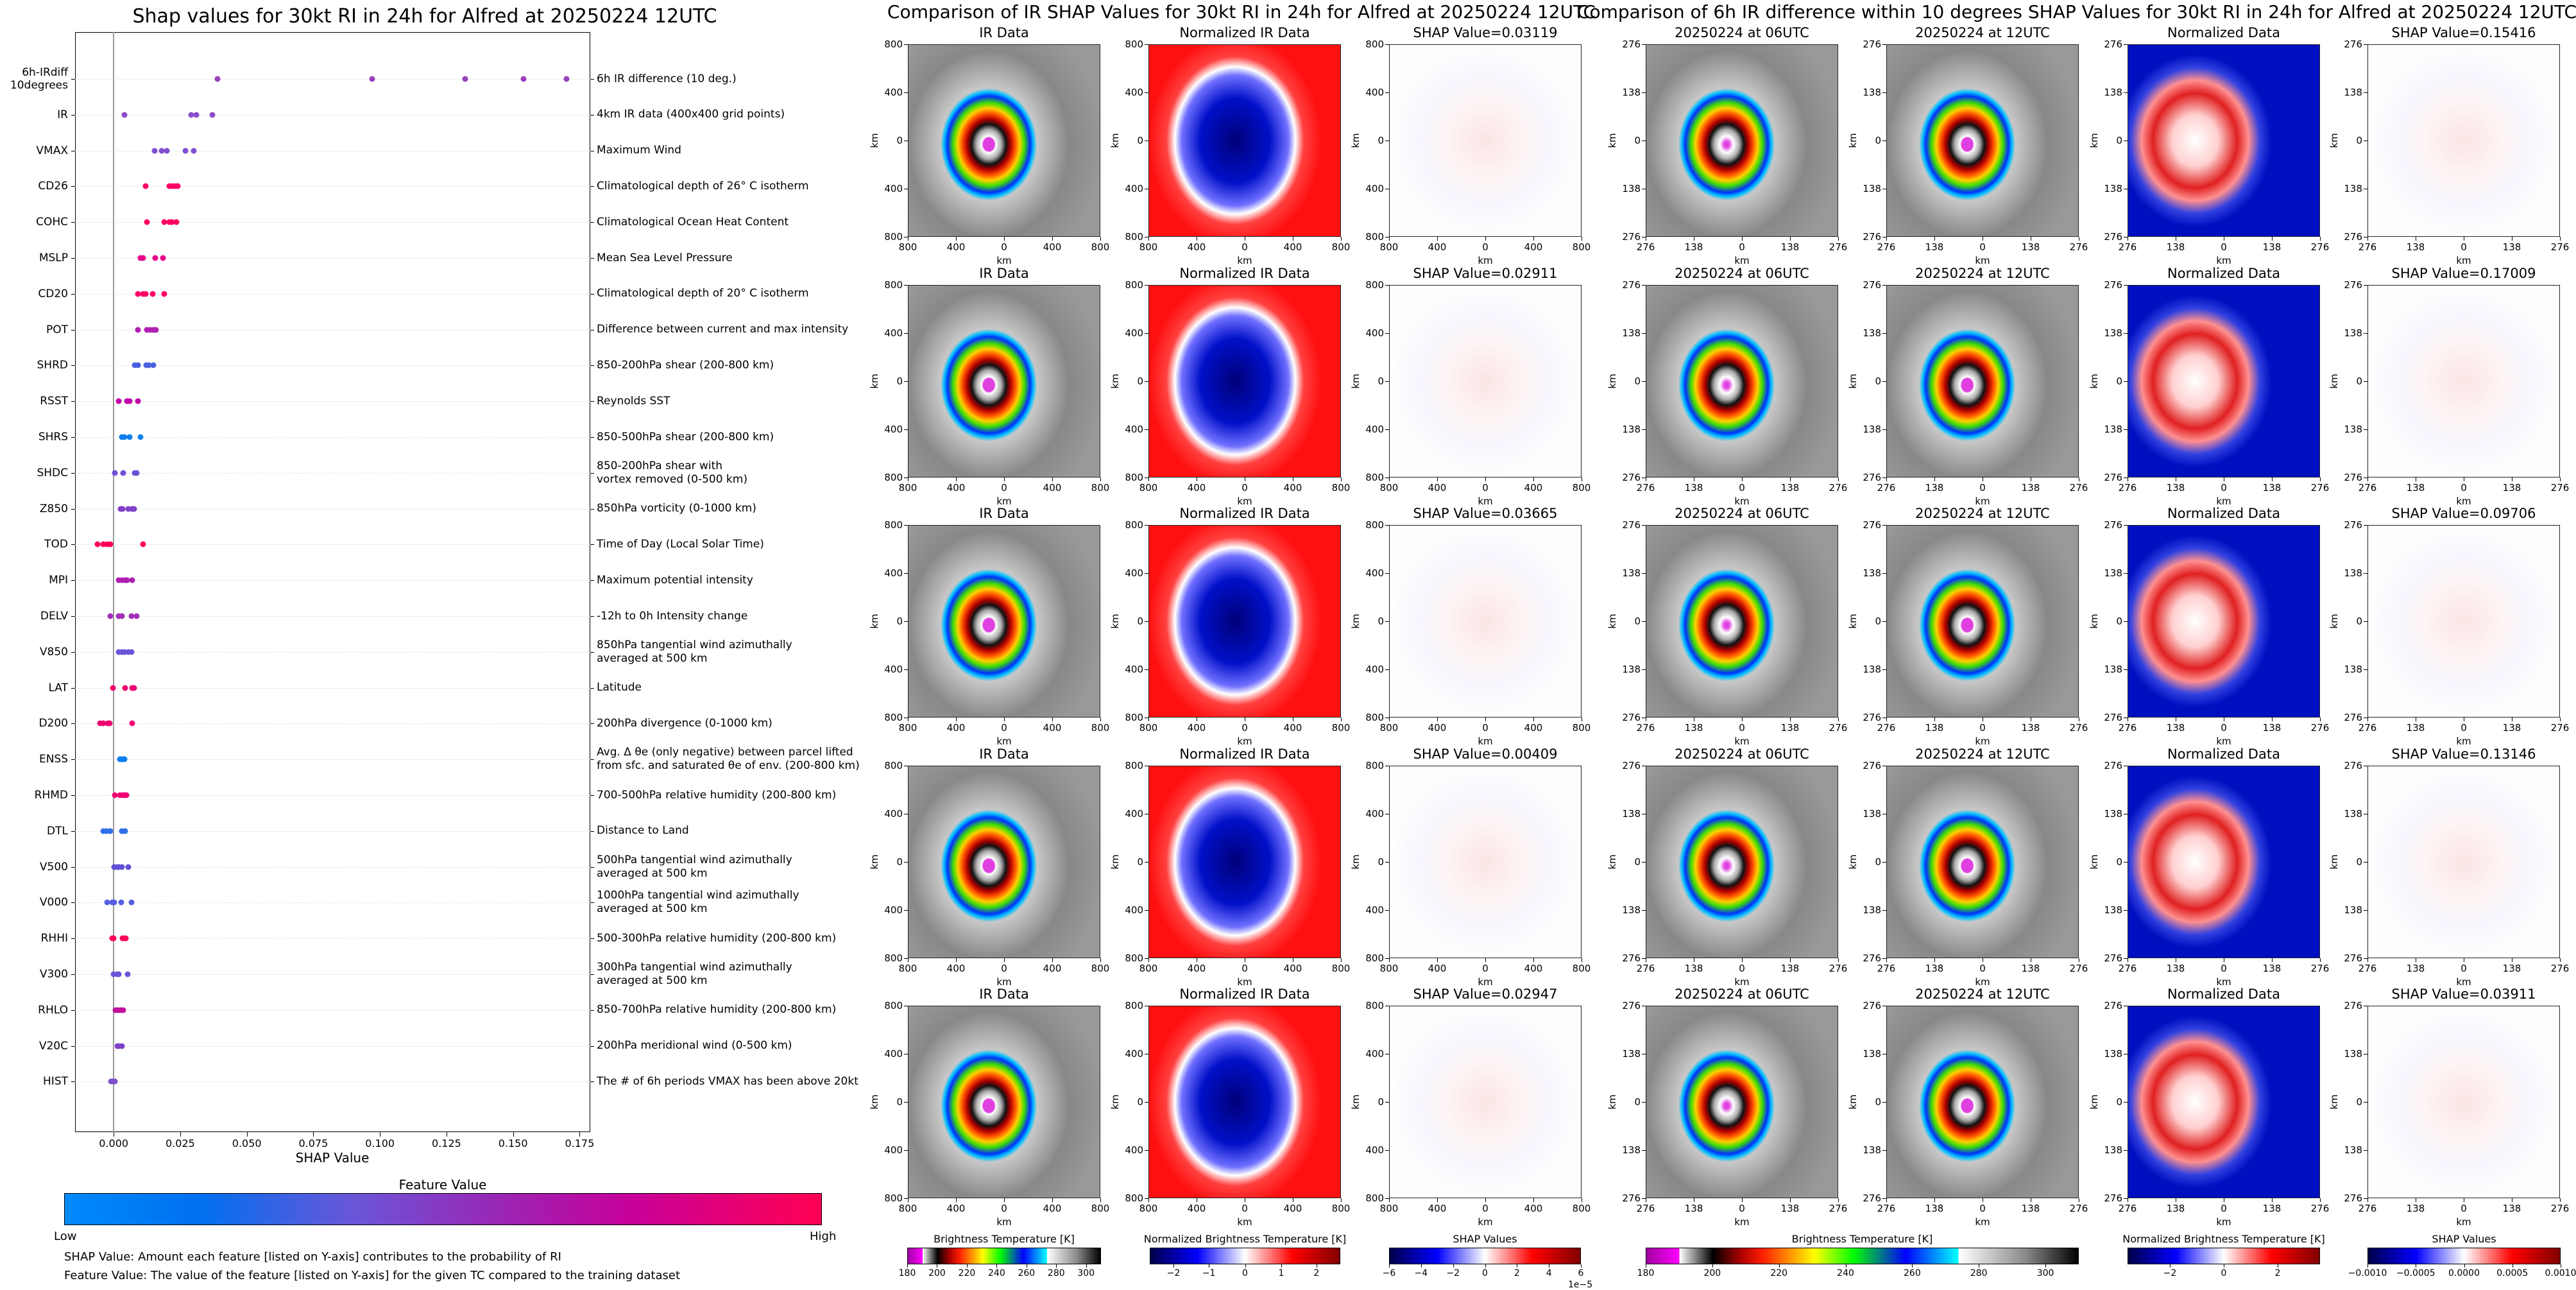 The width and height of the screenshot is (2576, 1290). What do you see at coordinates (1982, 32) in the screenshot?
I see `panel-title: 20250224 at 12UTC` at bounding box center [1982, 32].